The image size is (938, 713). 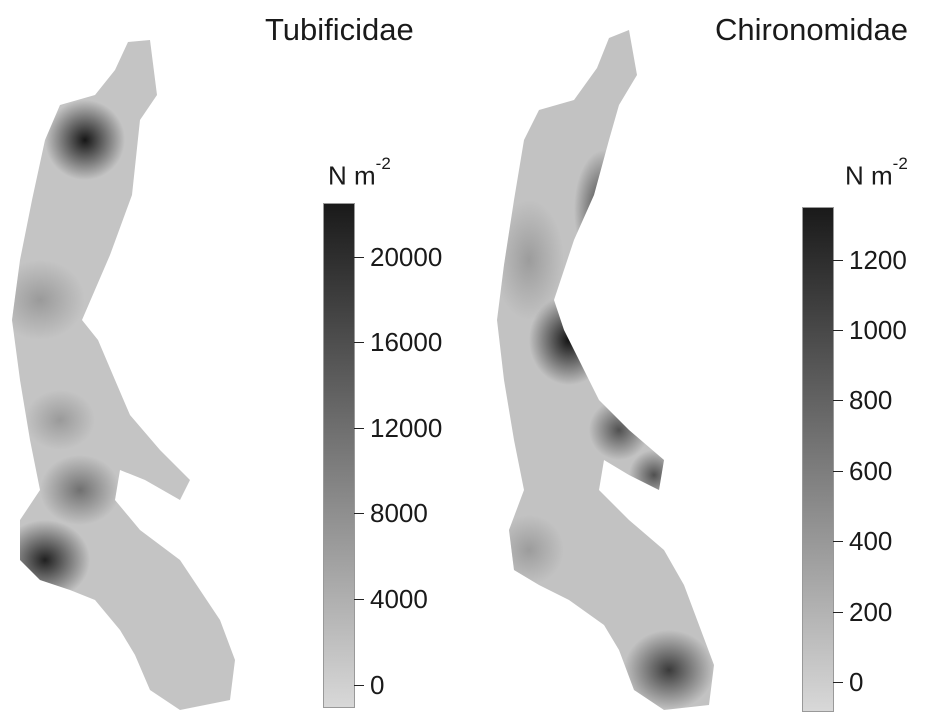 I want to click on map-title: Tubificidae, so click(x=339, y=29).